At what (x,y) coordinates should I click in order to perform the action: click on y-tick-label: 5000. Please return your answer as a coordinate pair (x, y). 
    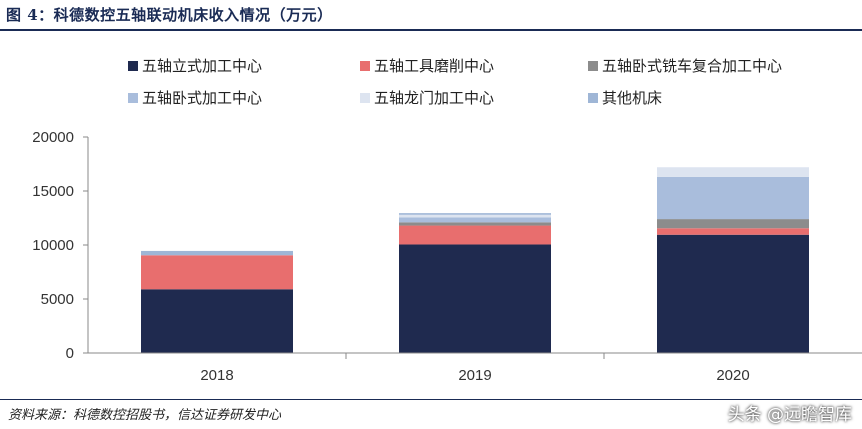
    Looking at the image, I should click on (57, 299).